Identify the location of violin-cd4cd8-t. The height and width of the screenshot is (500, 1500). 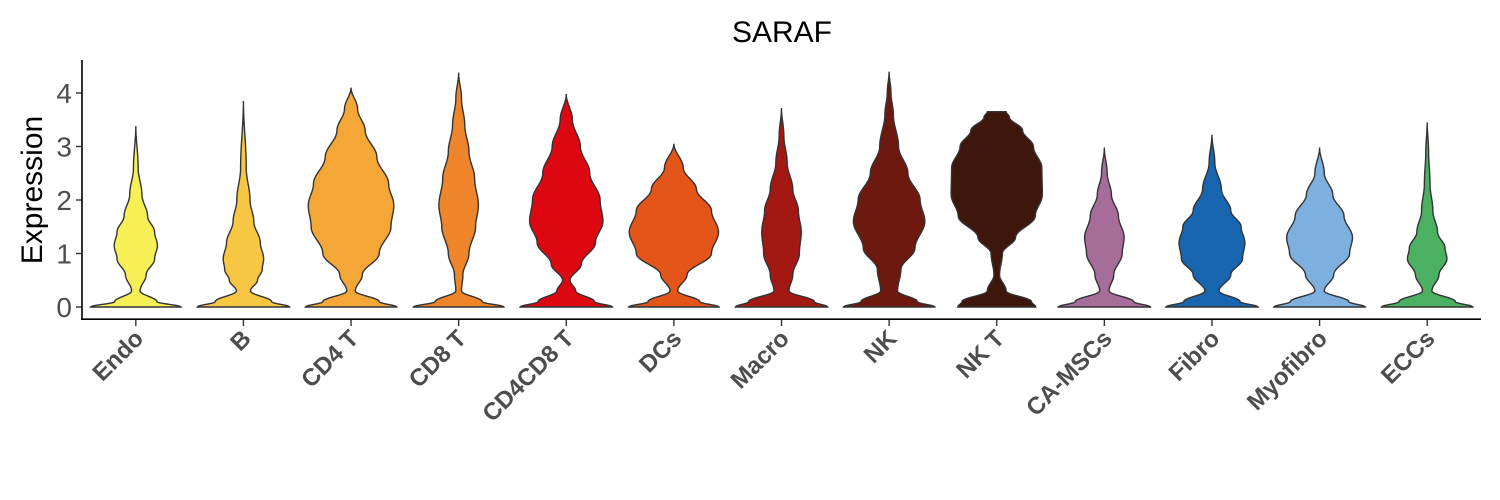
(566, 201).